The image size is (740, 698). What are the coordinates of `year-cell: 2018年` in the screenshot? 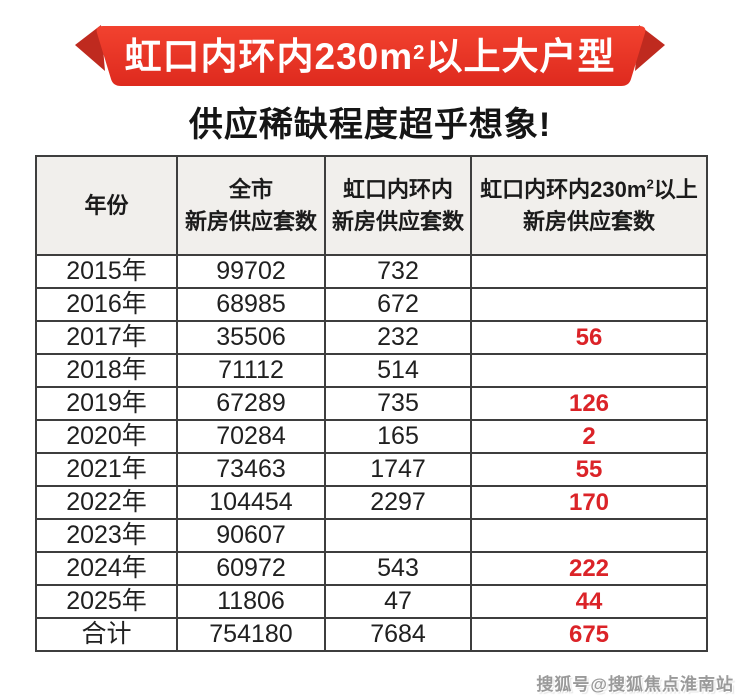 It's located at (106, 370).